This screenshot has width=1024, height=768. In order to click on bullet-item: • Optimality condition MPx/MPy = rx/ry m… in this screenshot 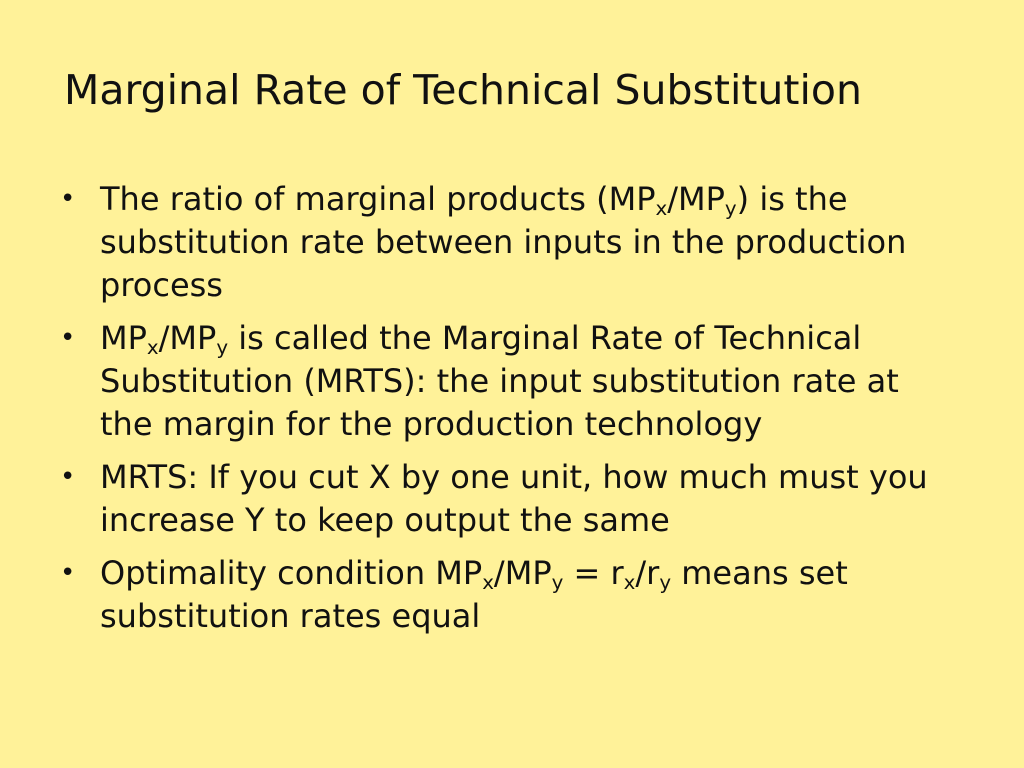, I will do `click(508, 595)`.